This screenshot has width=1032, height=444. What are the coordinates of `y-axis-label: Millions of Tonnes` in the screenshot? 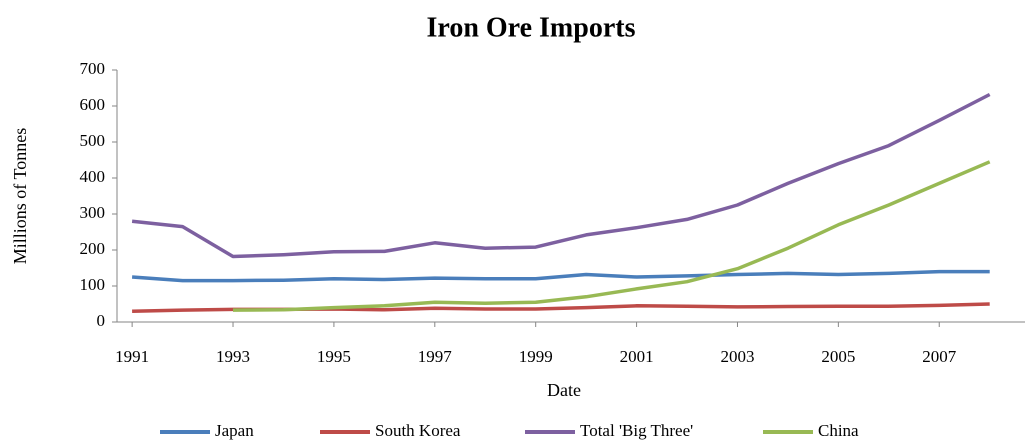 It's located at (20, 196).